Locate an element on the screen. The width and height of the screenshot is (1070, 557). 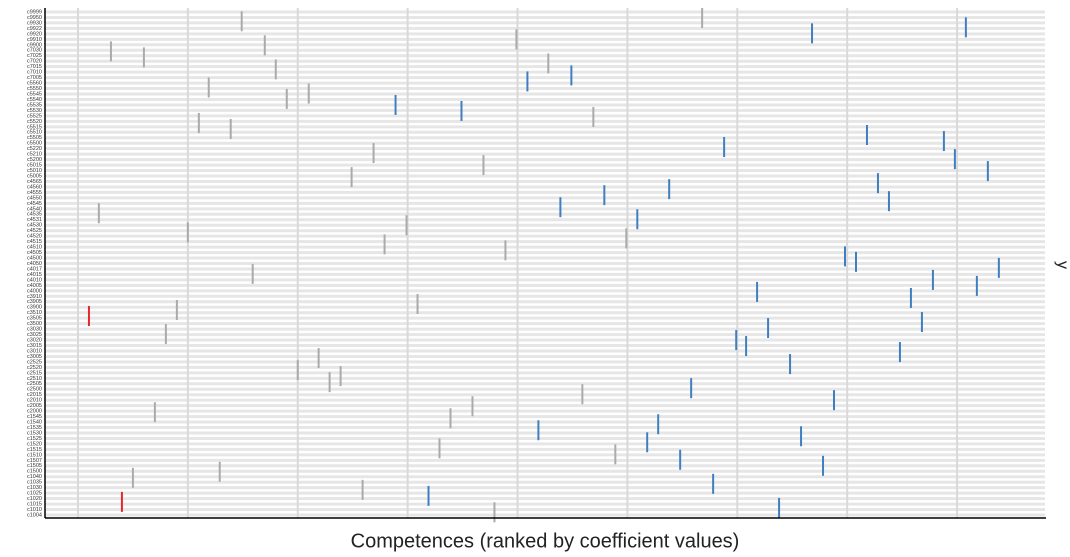
y-tick-label: c1540 is located at coordinates (34, 423).